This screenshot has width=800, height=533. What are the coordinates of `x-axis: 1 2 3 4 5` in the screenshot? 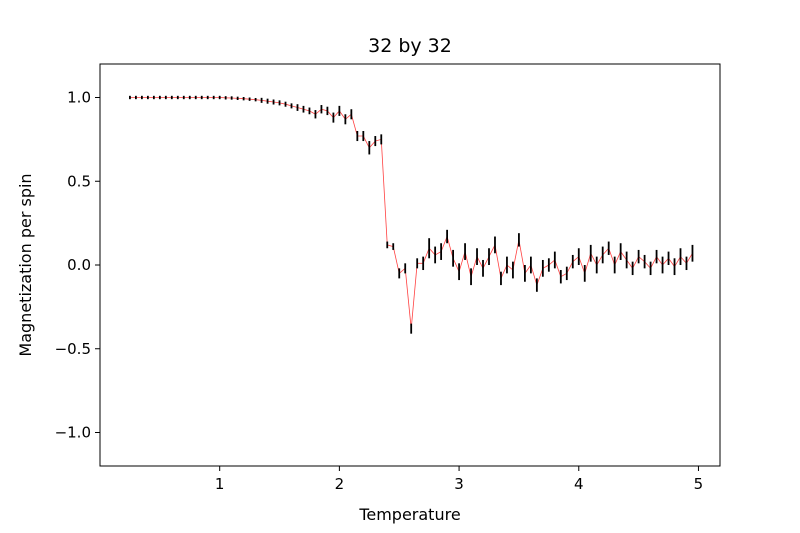 It's located at (459, 479).